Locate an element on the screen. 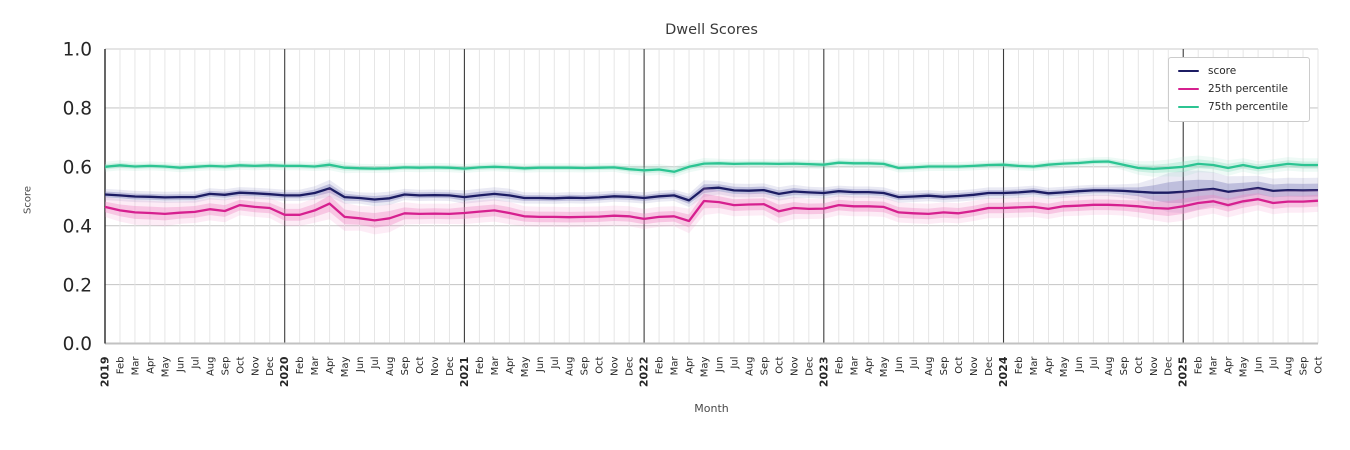 The width and height of the screenshot is (1350, 450). score-line is located at coordinates (711, 194).